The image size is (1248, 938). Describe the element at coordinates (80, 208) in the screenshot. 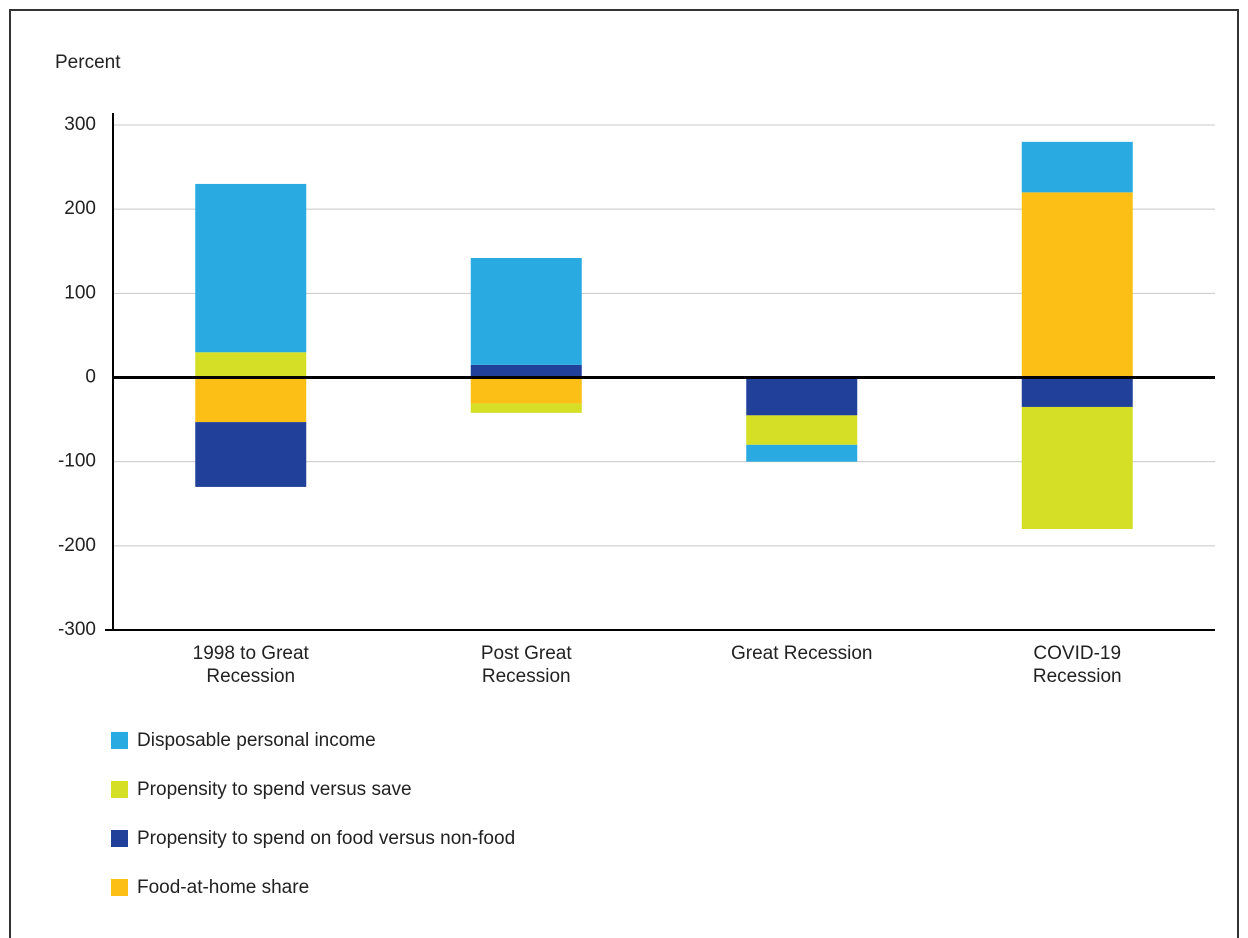

I see `y-tick-label: 200` at that location.